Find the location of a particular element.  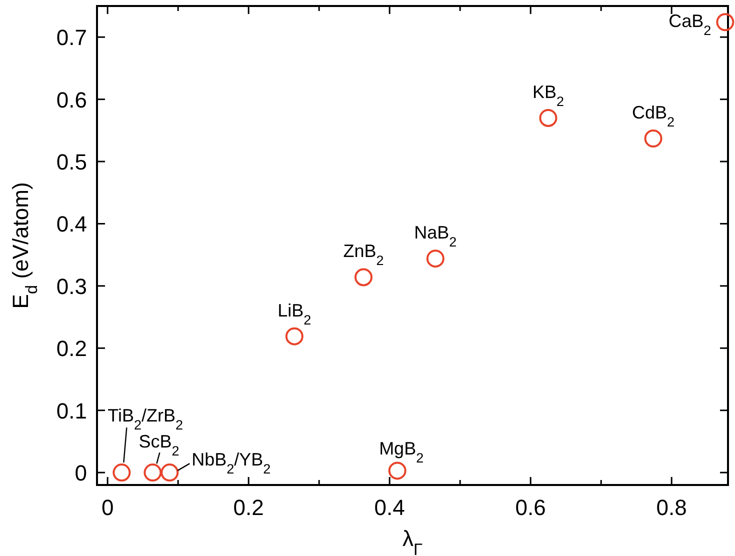

x-tick-label: 0.8 is located at coordinates (671, 507).